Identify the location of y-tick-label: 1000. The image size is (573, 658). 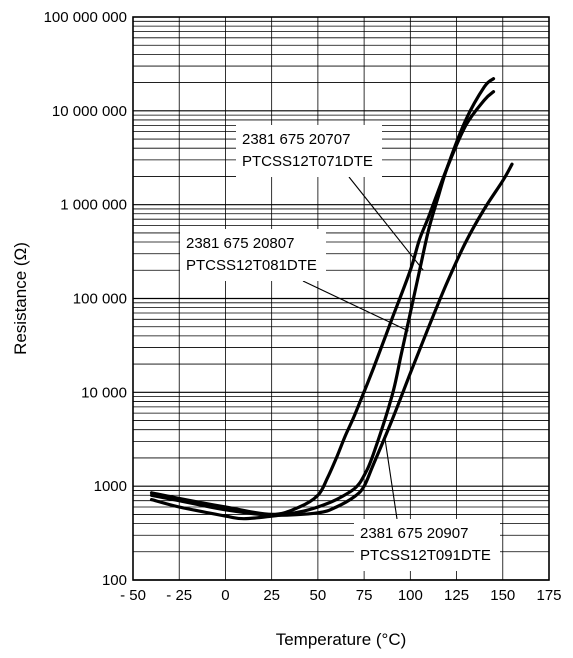
(110, 486).